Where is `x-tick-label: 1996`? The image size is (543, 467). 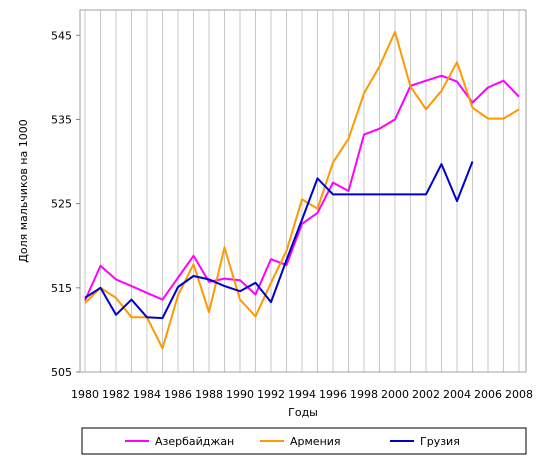 x-tick-label: 1996 is located at coordinates (333, 394).